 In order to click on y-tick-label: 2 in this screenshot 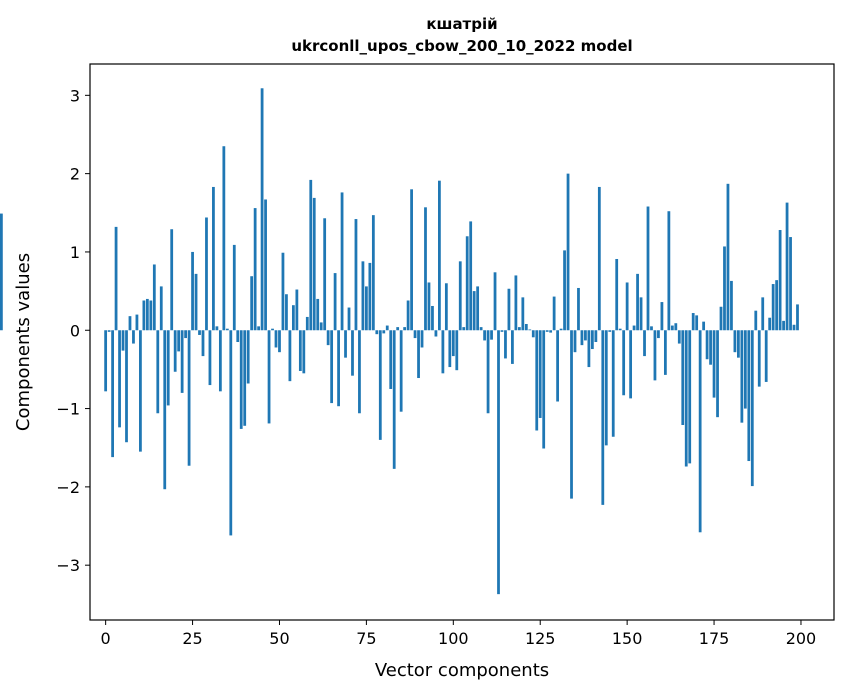, I will do `click(75, 174)`.